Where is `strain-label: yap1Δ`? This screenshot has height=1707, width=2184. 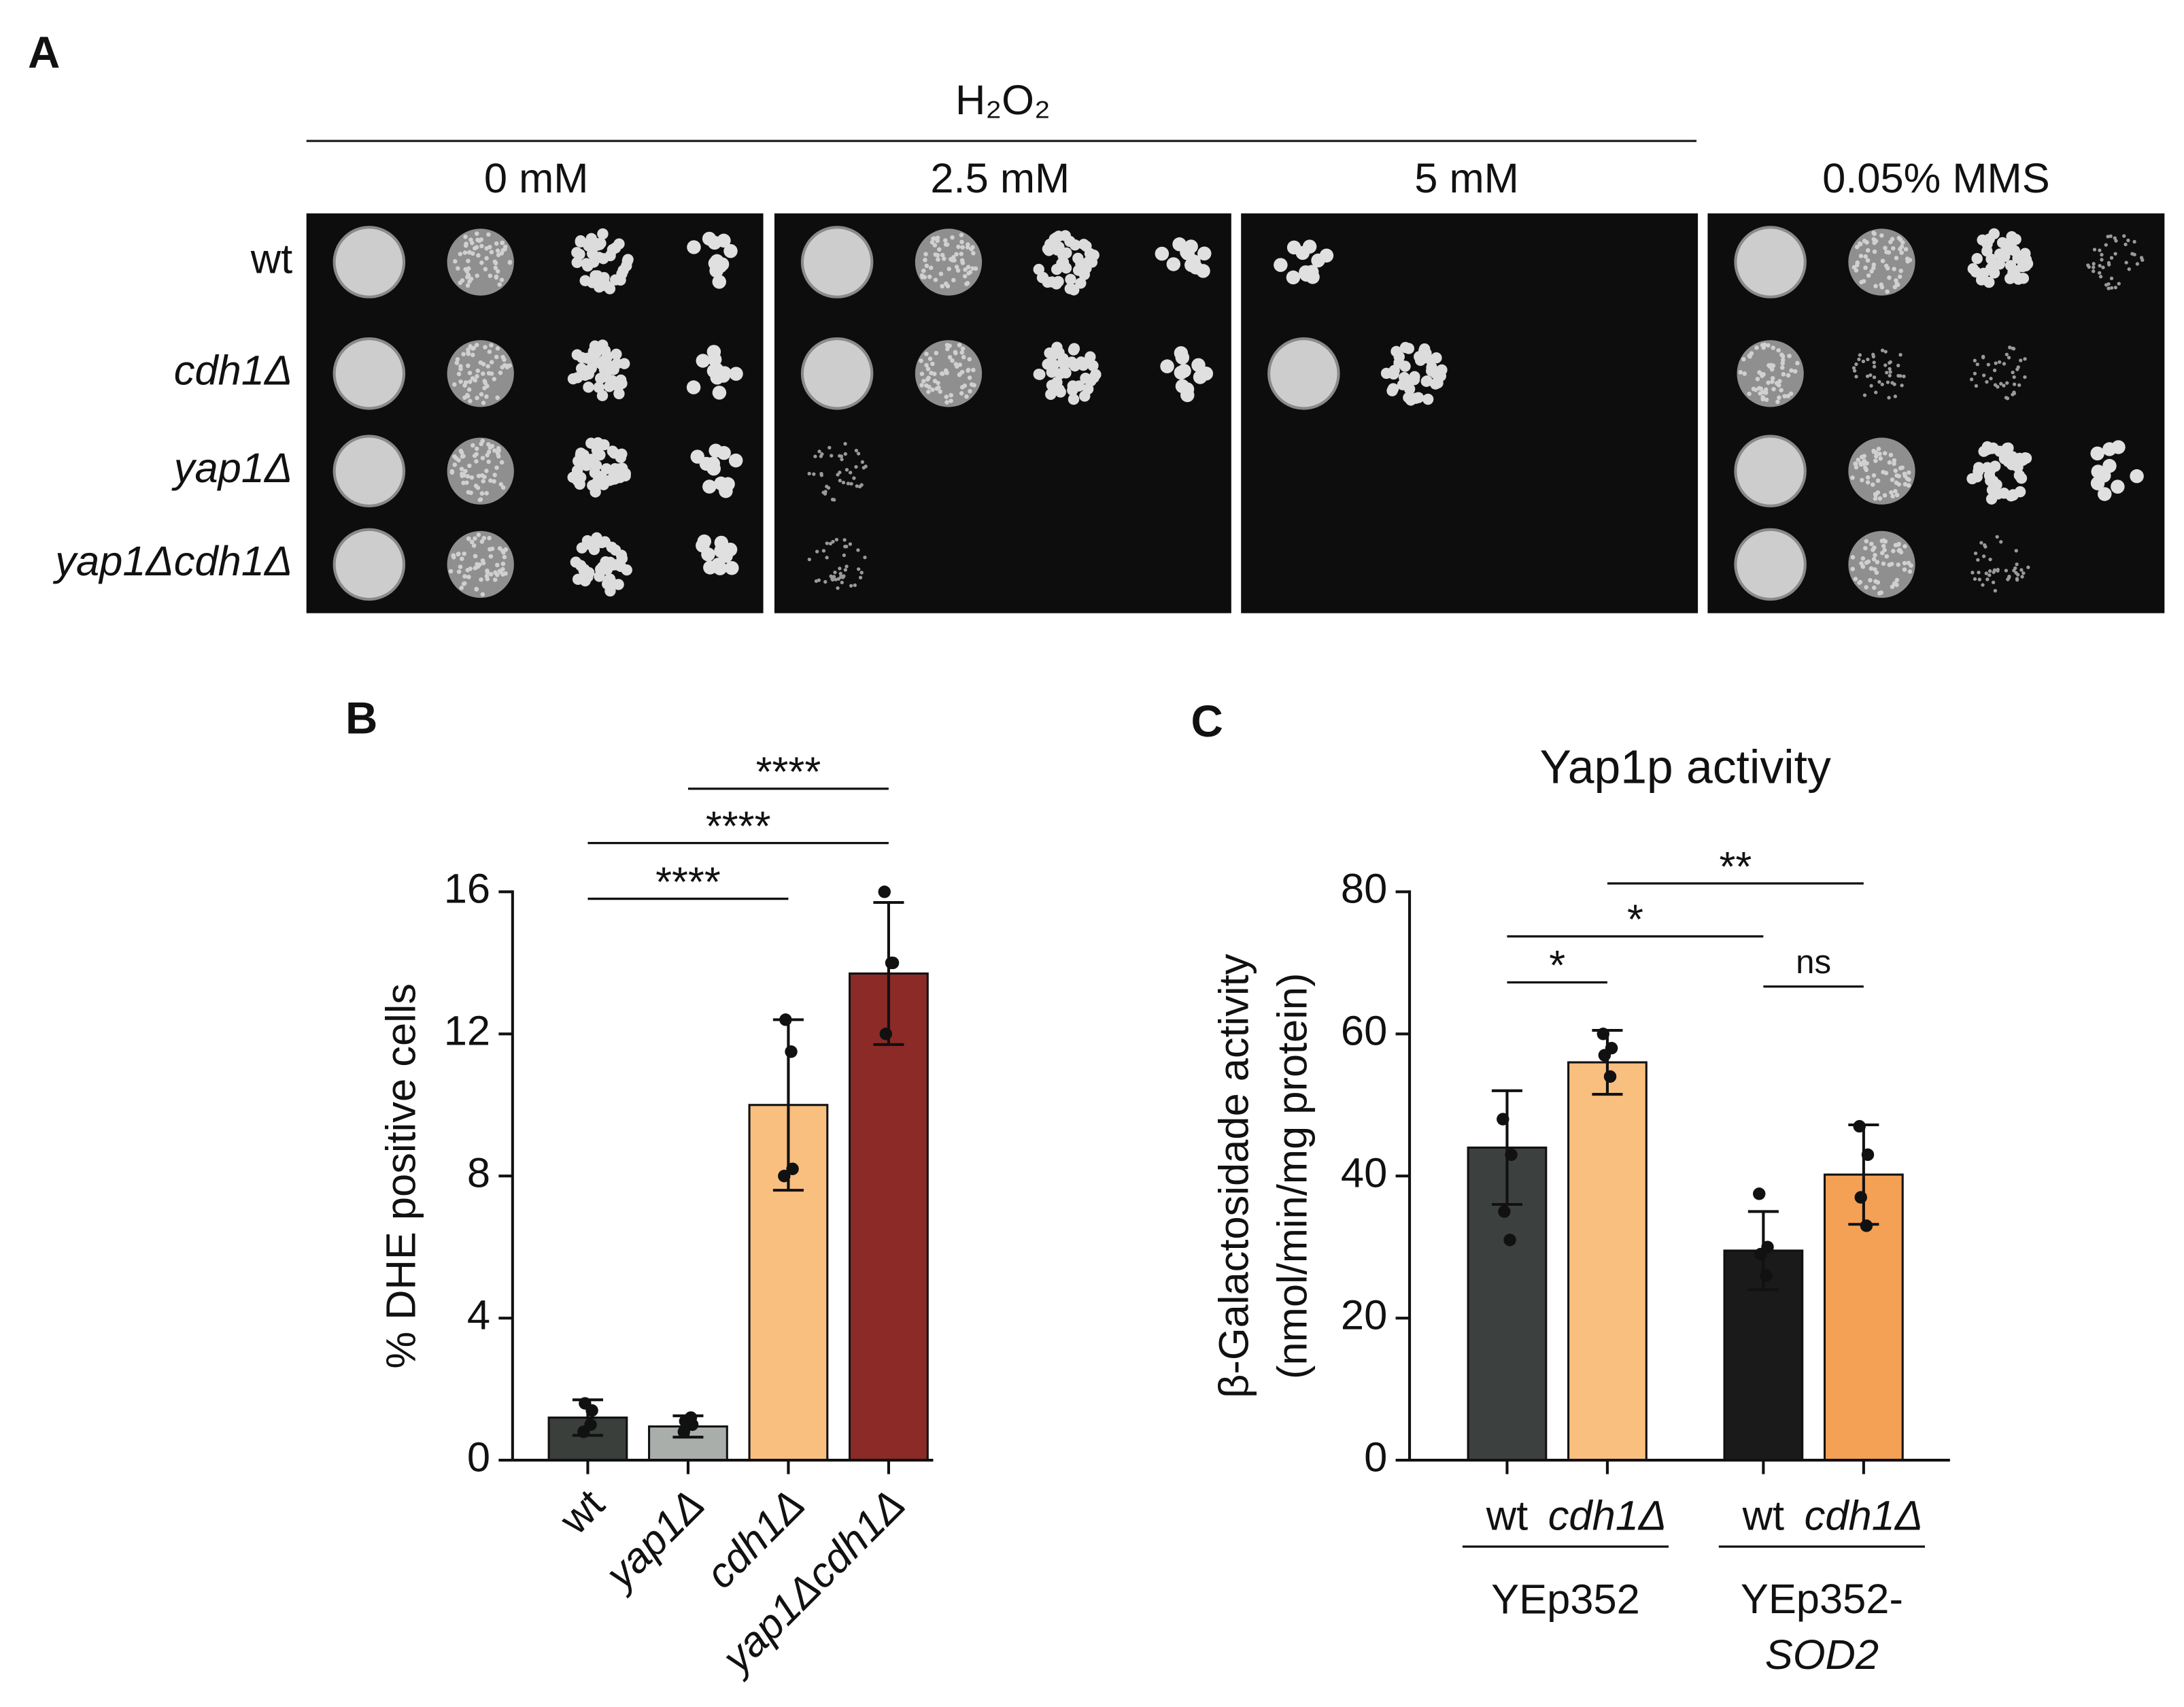
strain-label: yap1Δ is located at coordinates (232, 468).